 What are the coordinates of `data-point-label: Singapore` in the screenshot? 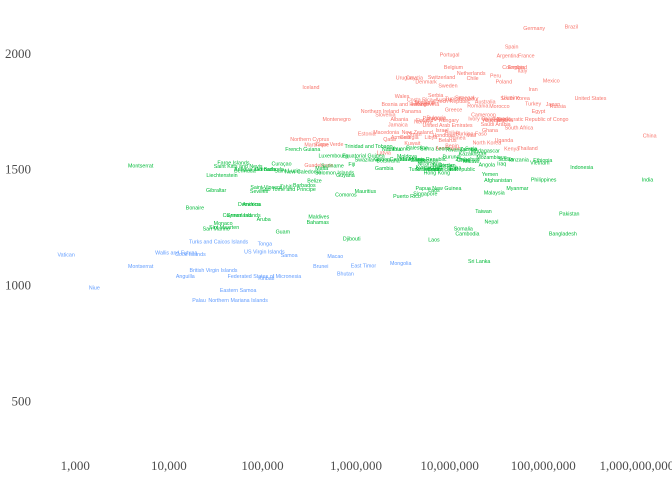 It's located at (425, 195).